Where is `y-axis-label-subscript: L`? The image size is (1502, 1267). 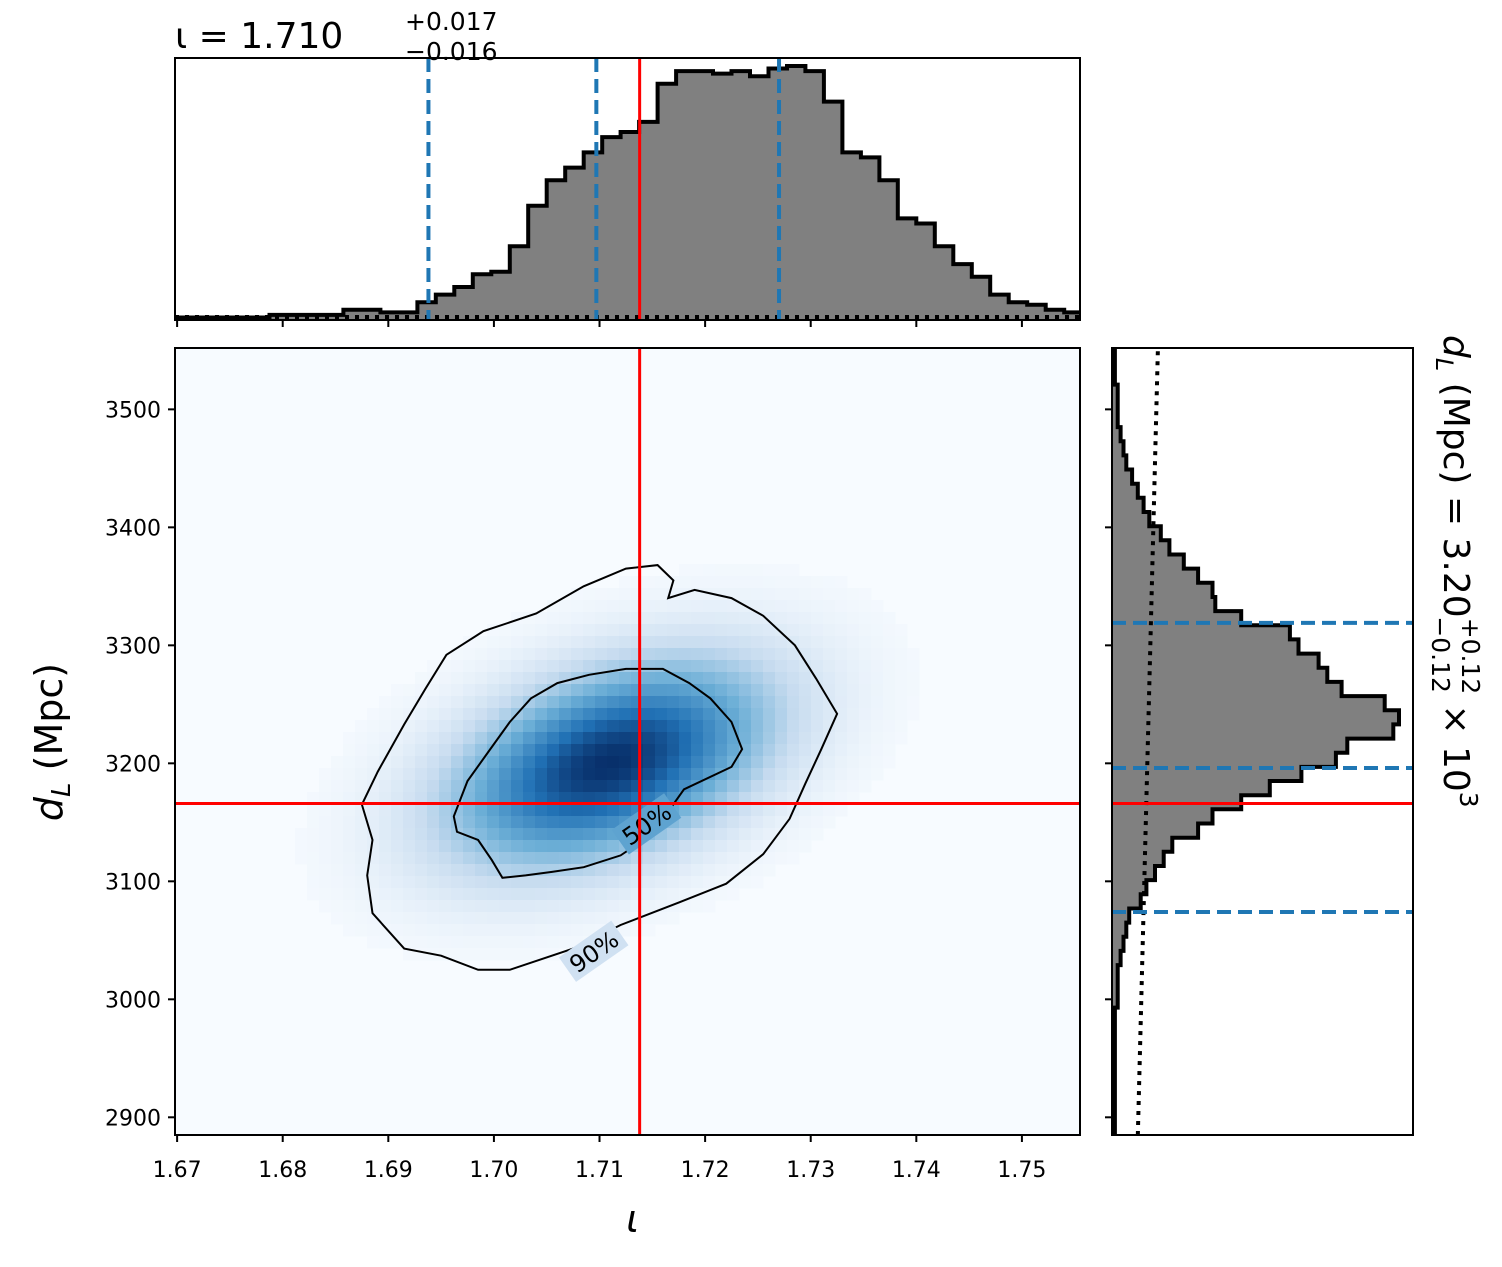 y-axis-label-subscript: L is located at coordinates (62, 789).